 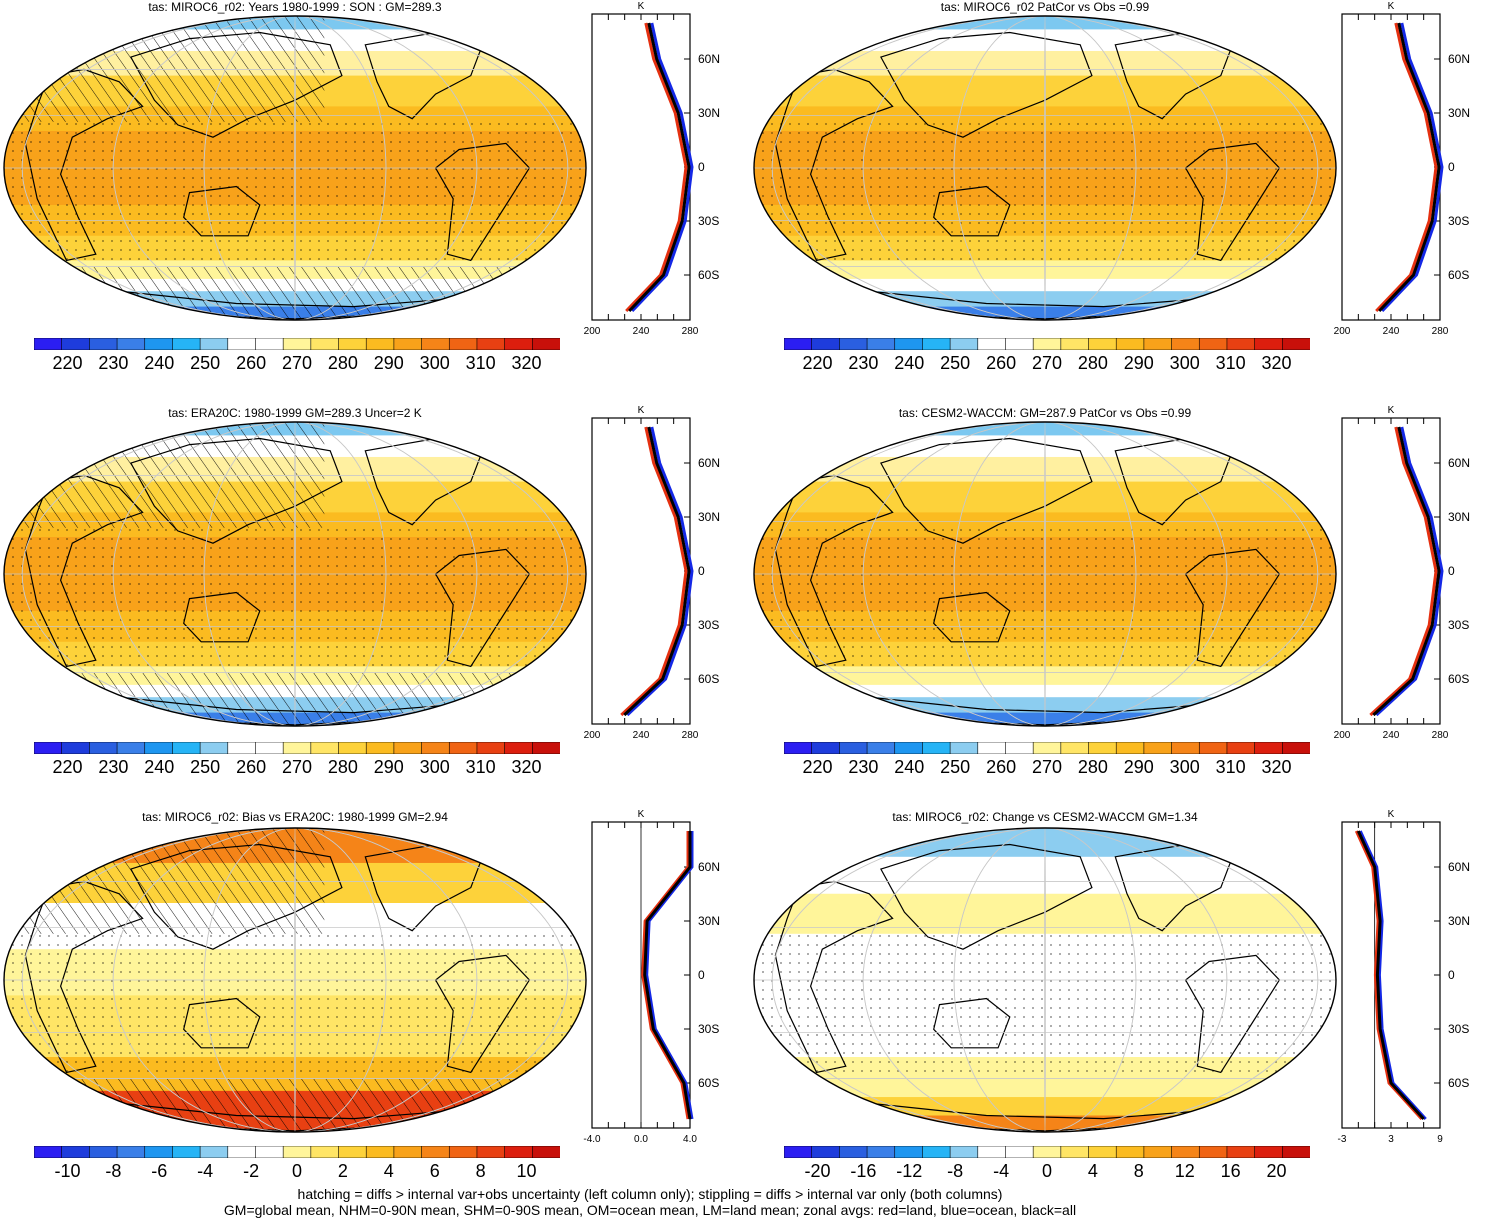 I want to click on zonal-mean-plot-1: K 60N 30N 0 30S 60S 200 240 280, so click(x=652, y=169).